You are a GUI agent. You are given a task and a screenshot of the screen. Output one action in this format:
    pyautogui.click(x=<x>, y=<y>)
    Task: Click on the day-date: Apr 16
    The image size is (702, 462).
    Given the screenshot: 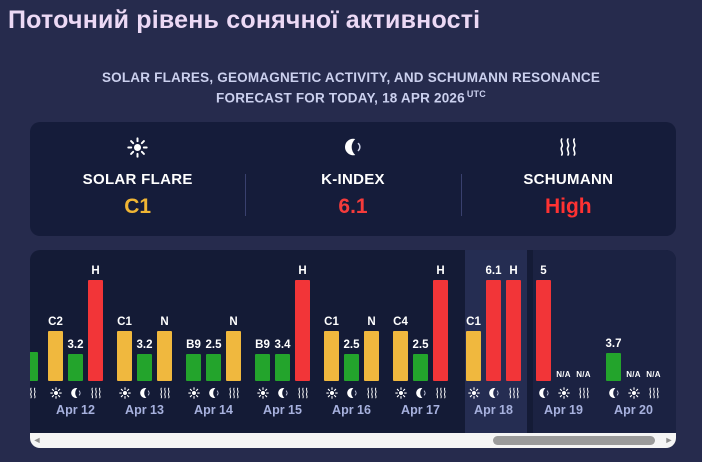 What is the action you would take?
    pyautogui.click(x=351, y=410)
    